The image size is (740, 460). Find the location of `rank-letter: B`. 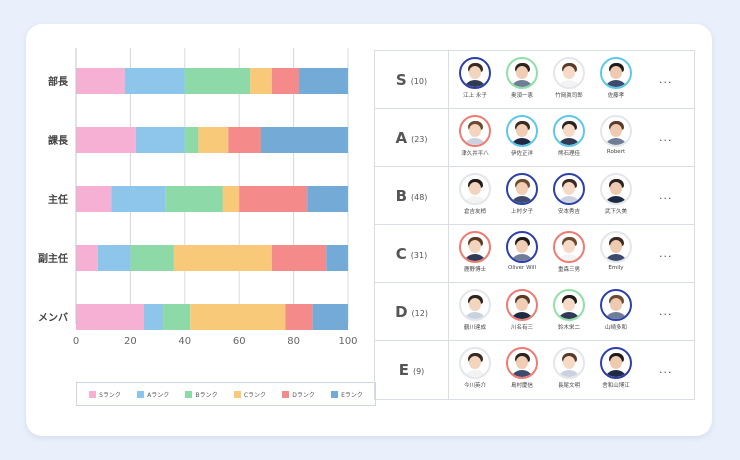

rank-letter: B is located at coordinates (401, 195).